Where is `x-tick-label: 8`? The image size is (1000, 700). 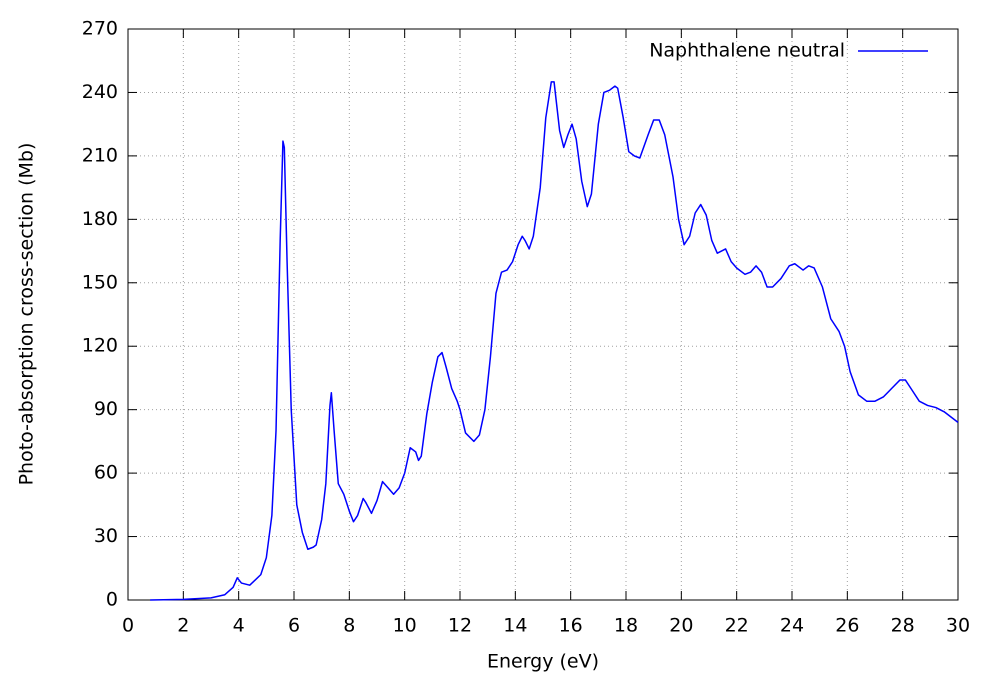
x-tick-label: 8 is located at coordinates (349, 626).